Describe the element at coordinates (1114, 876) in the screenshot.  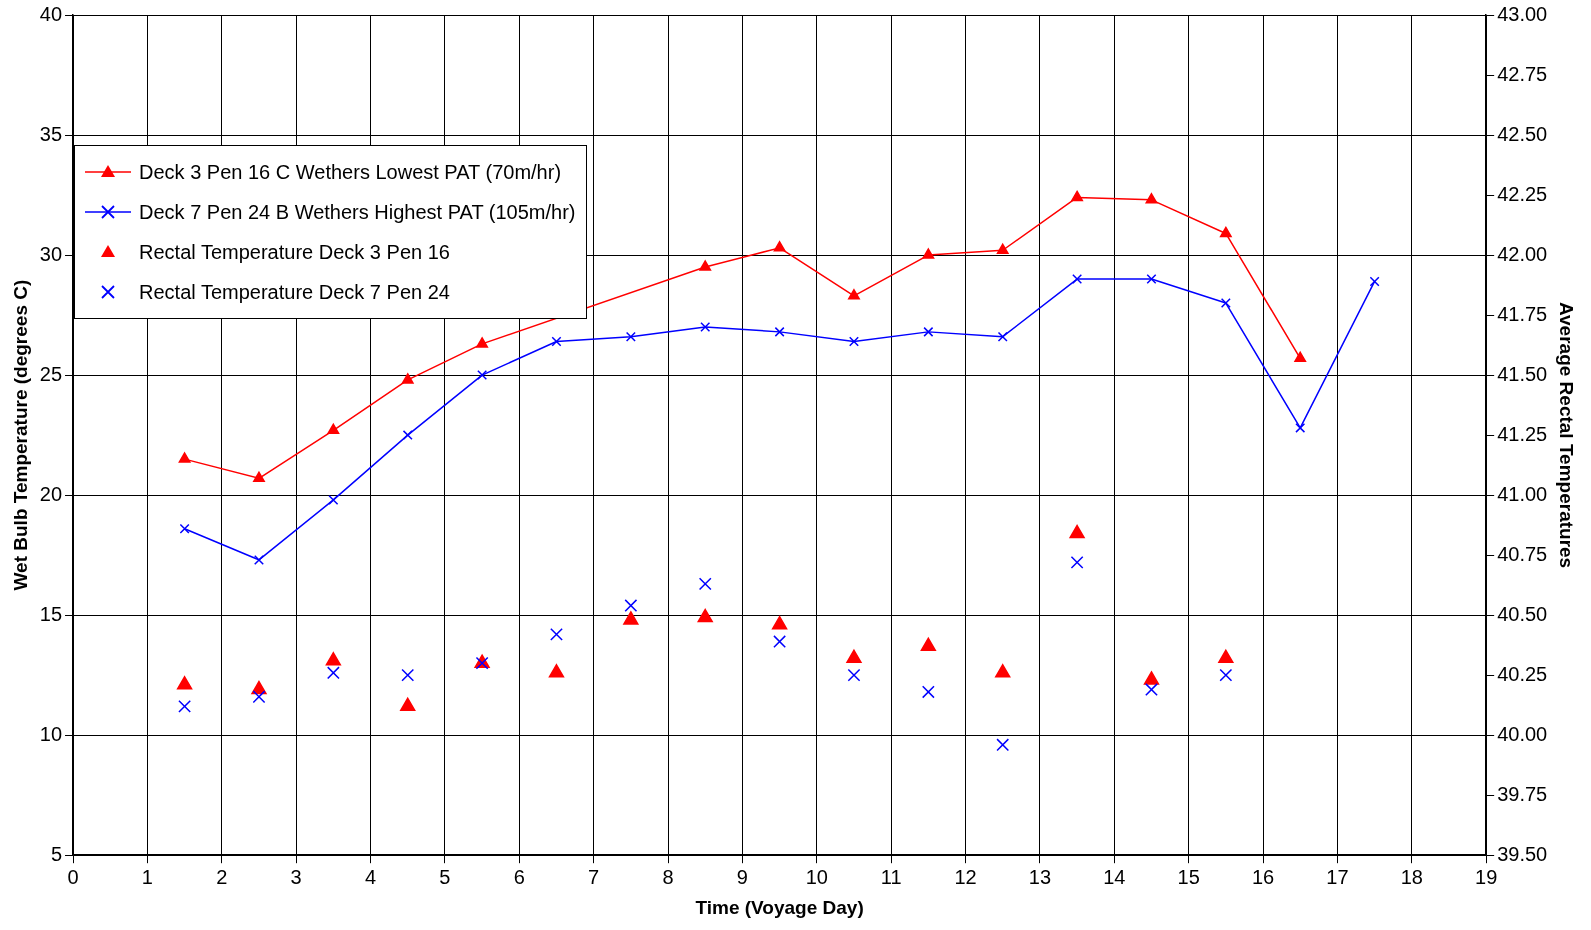
I see `x-tick-label: 14` at that location.